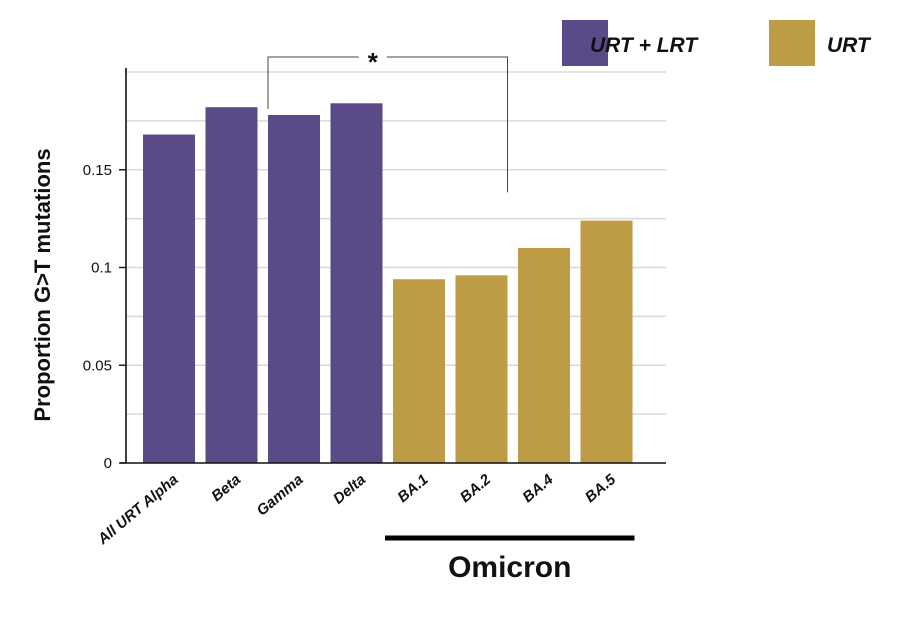 This screenshot has width=900, height=640. I want to click on y-axis-title: Proportion G>T mutations, so click(42, 284).